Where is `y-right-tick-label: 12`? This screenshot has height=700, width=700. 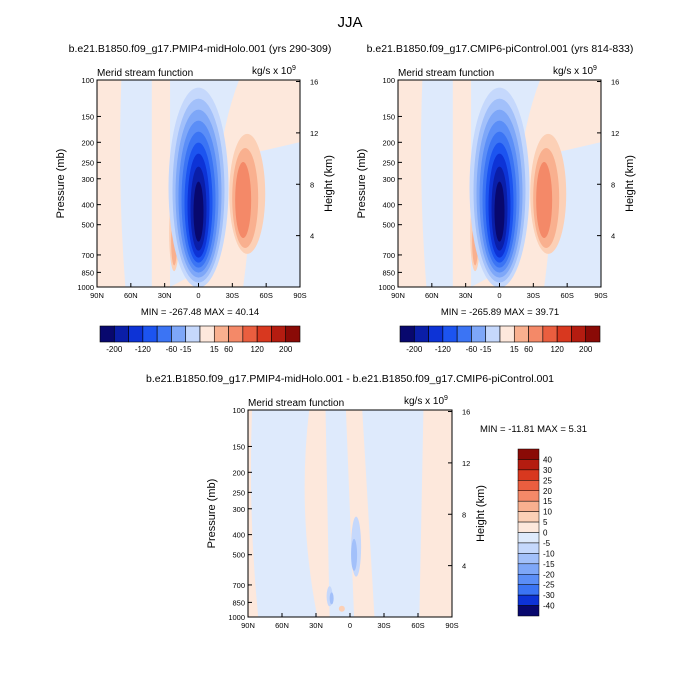
y-right-tick-label: 12 is located at coordinates (314, 133).